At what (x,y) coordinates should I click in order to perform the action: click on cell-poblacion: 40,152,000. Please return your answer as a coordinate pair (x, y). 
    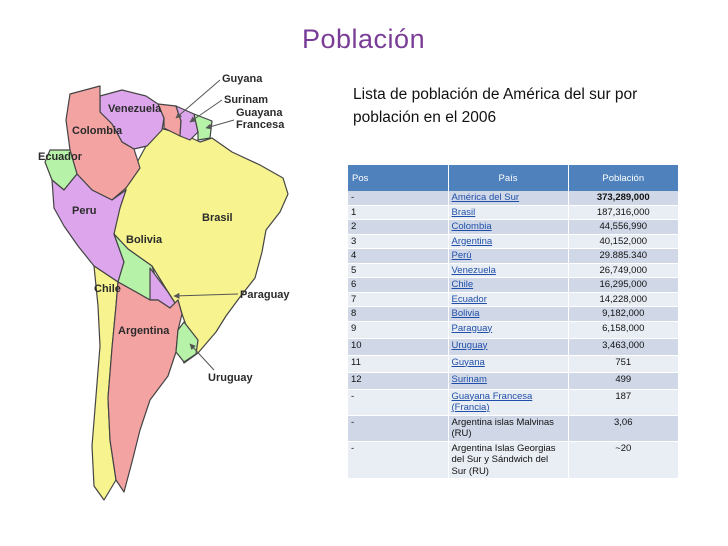
    Looking at the image, I should click on (623, 241).